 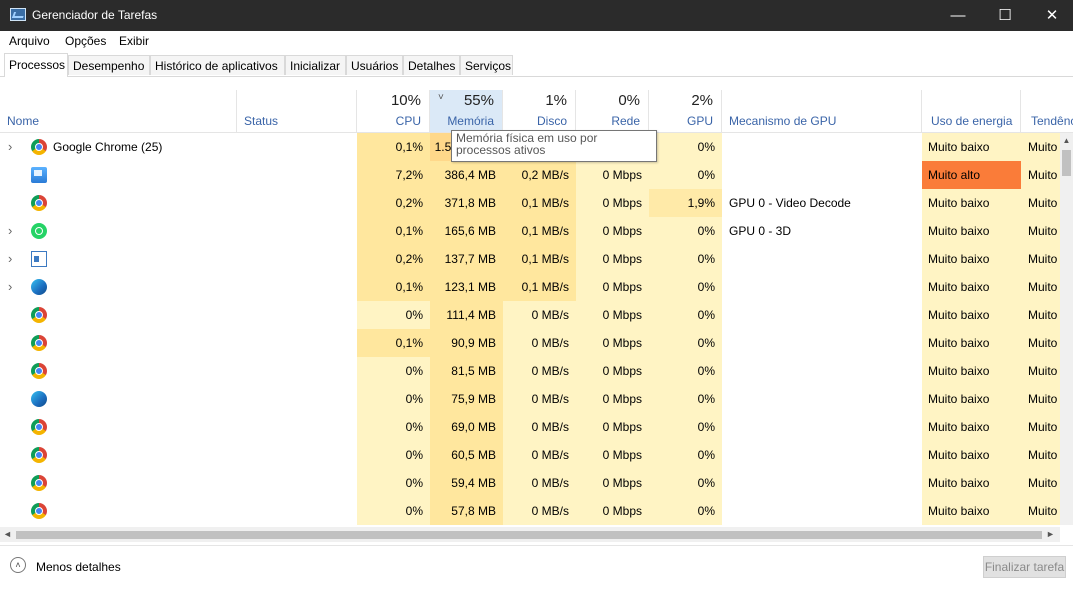 I want to click on tab-desempenho: Desempenho, so click(x=109, y=65).